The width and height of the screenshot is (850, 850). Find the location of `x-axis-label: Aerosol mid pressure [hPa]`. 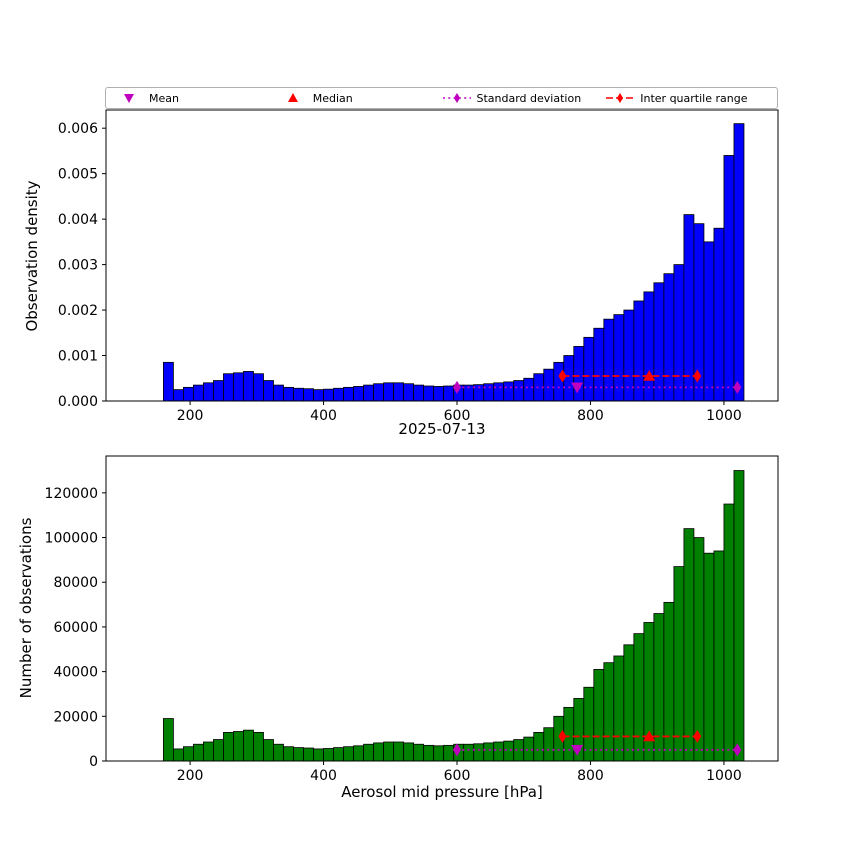

x-axis-label: Aerosol mid pressure [hPa] is located at coordinates (442, 792).